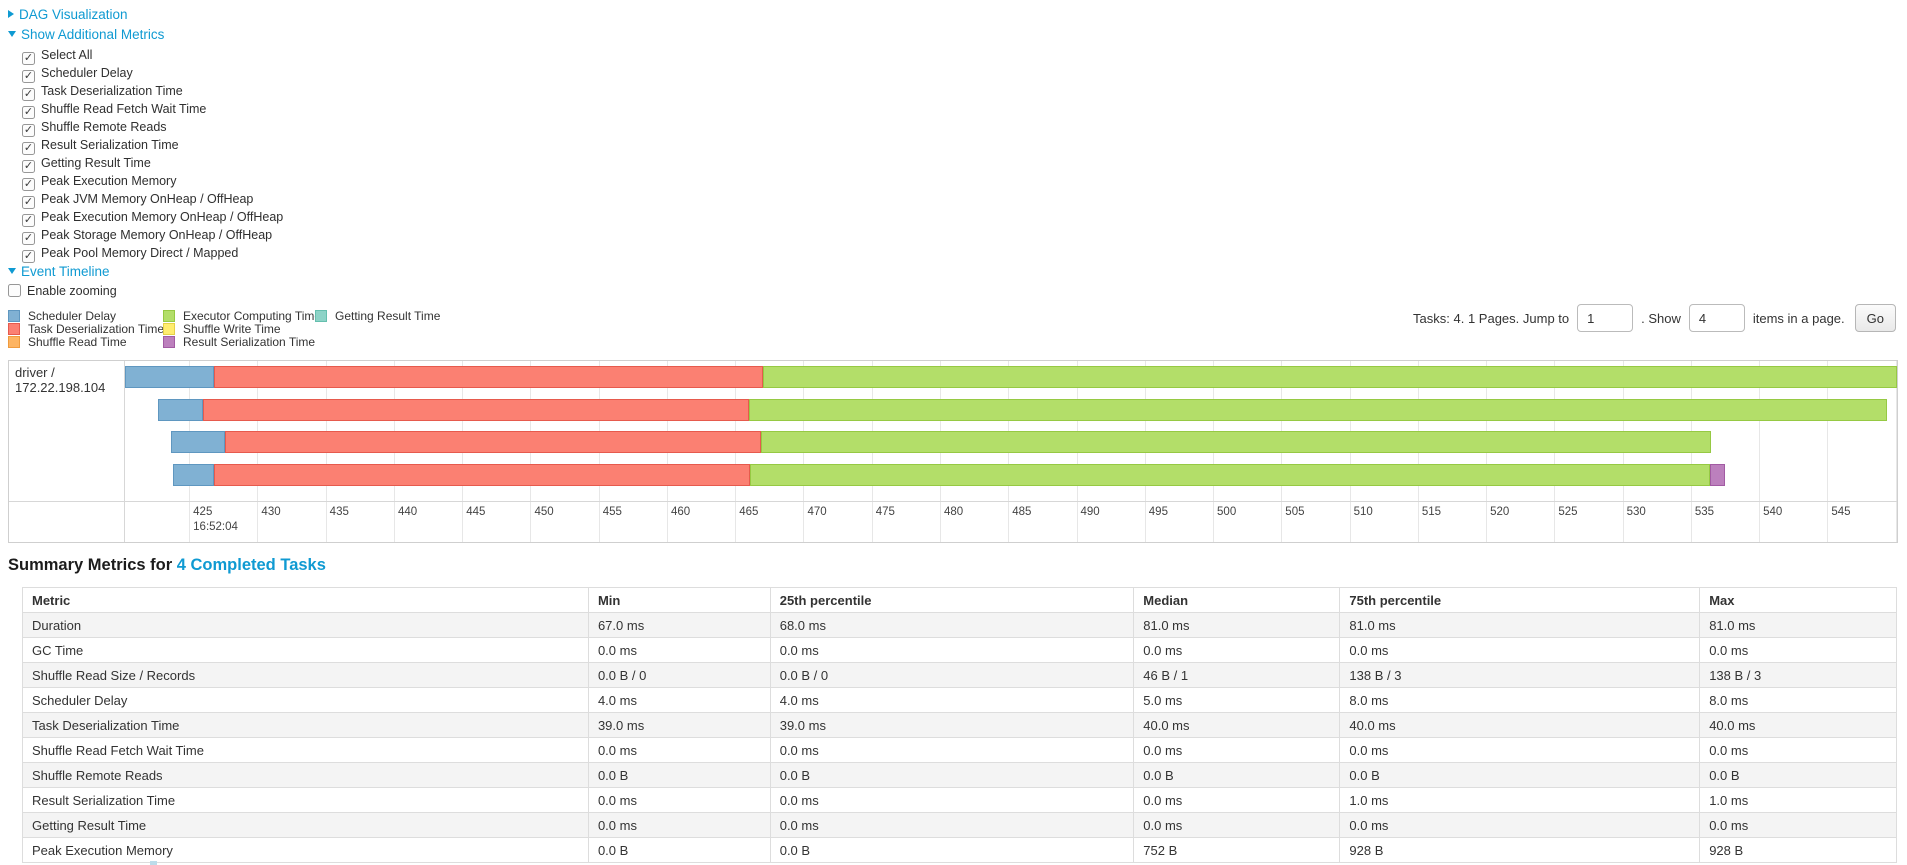  I want to click on metric-option-label: Peak Execution Memory OnHeap / OffHeap, so click(162, 217).